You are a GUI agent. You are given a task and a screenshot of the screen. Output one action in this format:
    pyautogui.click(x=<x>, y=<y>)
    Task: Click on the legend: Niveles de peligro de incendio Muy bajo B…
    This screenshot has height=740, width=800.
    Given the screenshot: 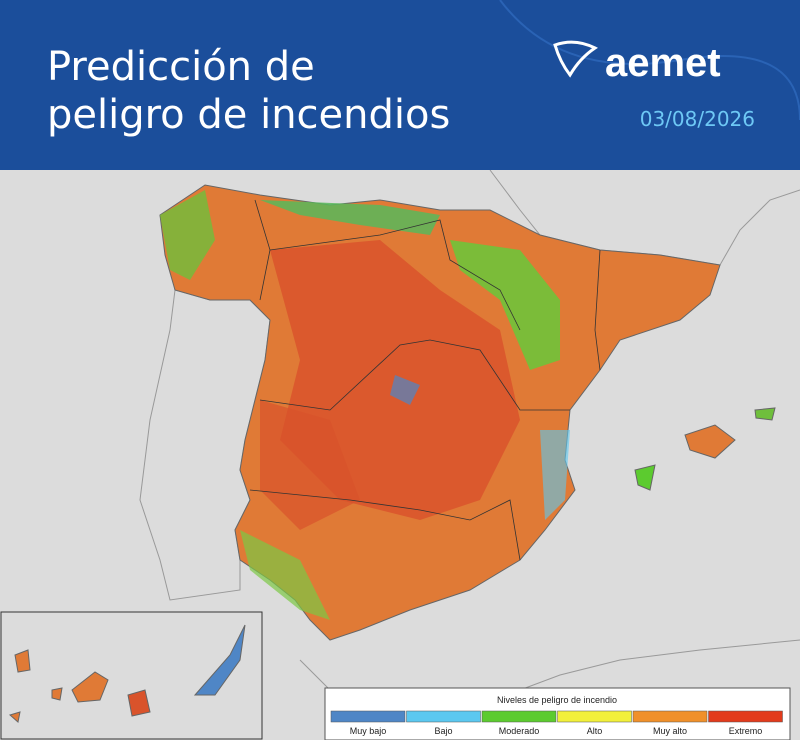 What is the action you would take?
    pyautogui.click(x=557, y=713)
    